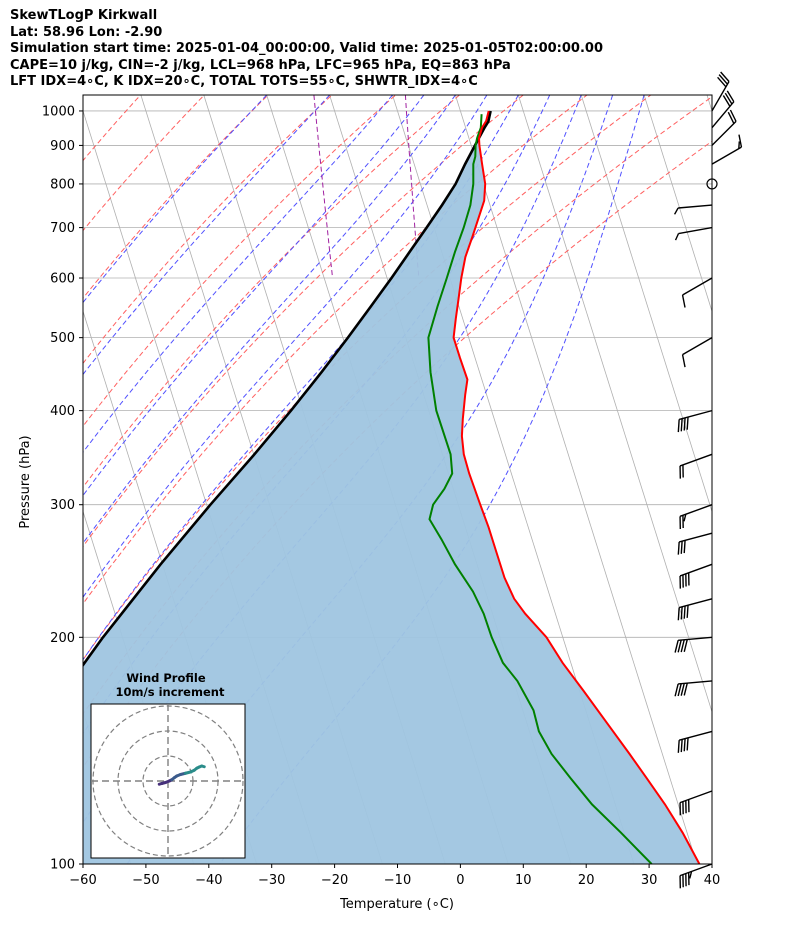  I want to click on y-tick-label: 800, so click(62, 184).